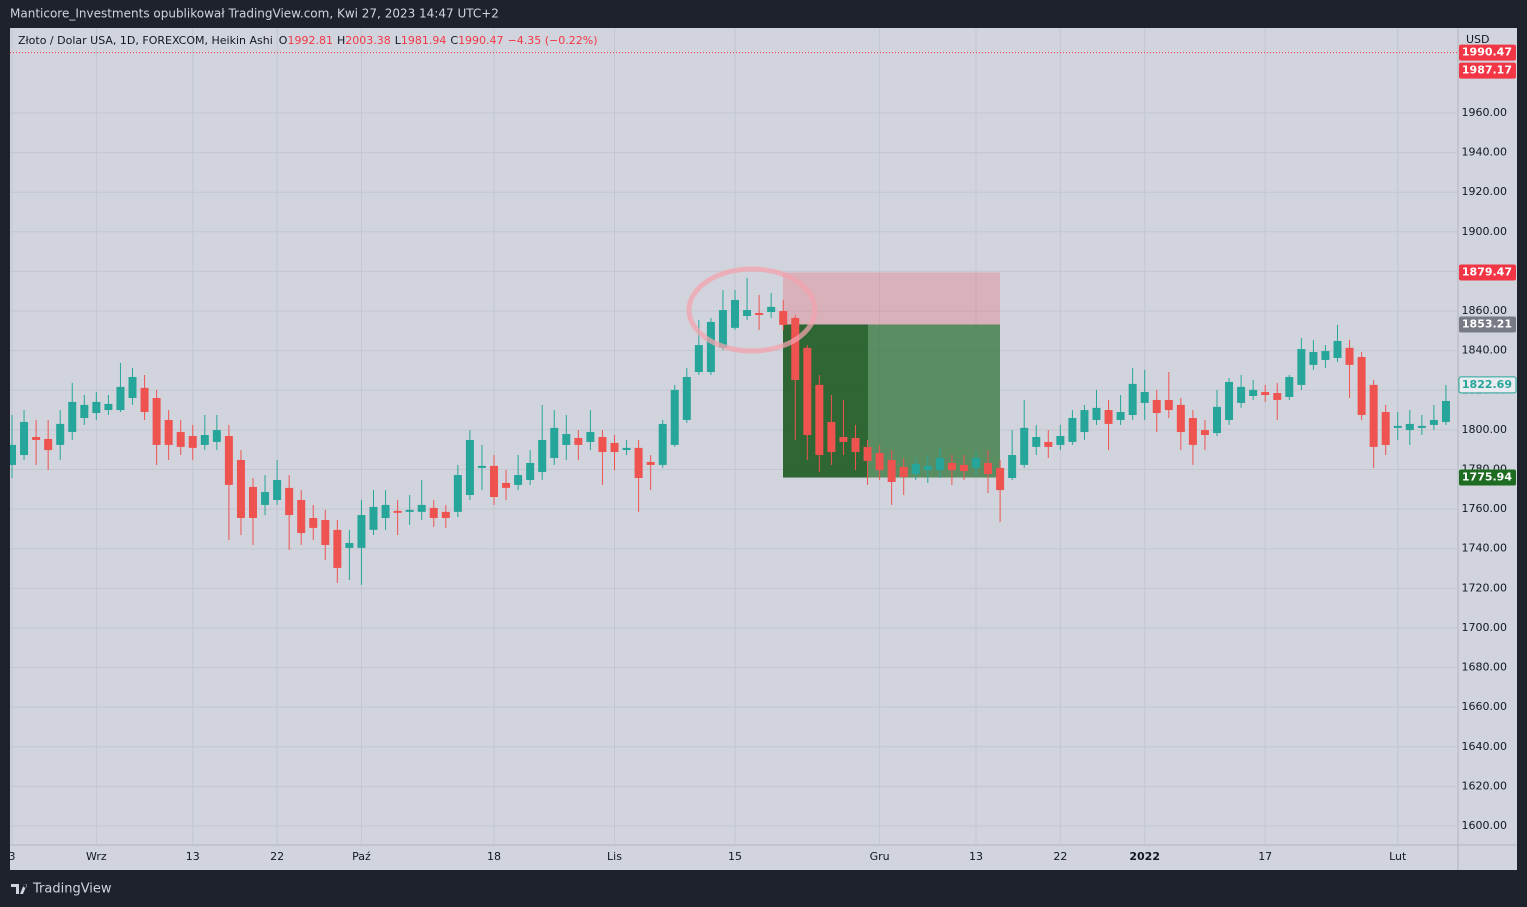  Describe the element at coordinates (1478, 39) in the screenshot. I see `currency-label: USD` at that location.